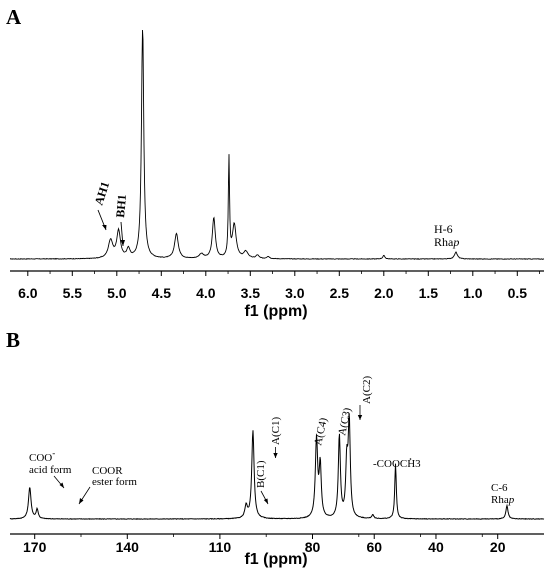  What do you see at coordinates (13, 340) in the screenshot?
I see `panel-b-label: B` at bounding box center [13, 340].